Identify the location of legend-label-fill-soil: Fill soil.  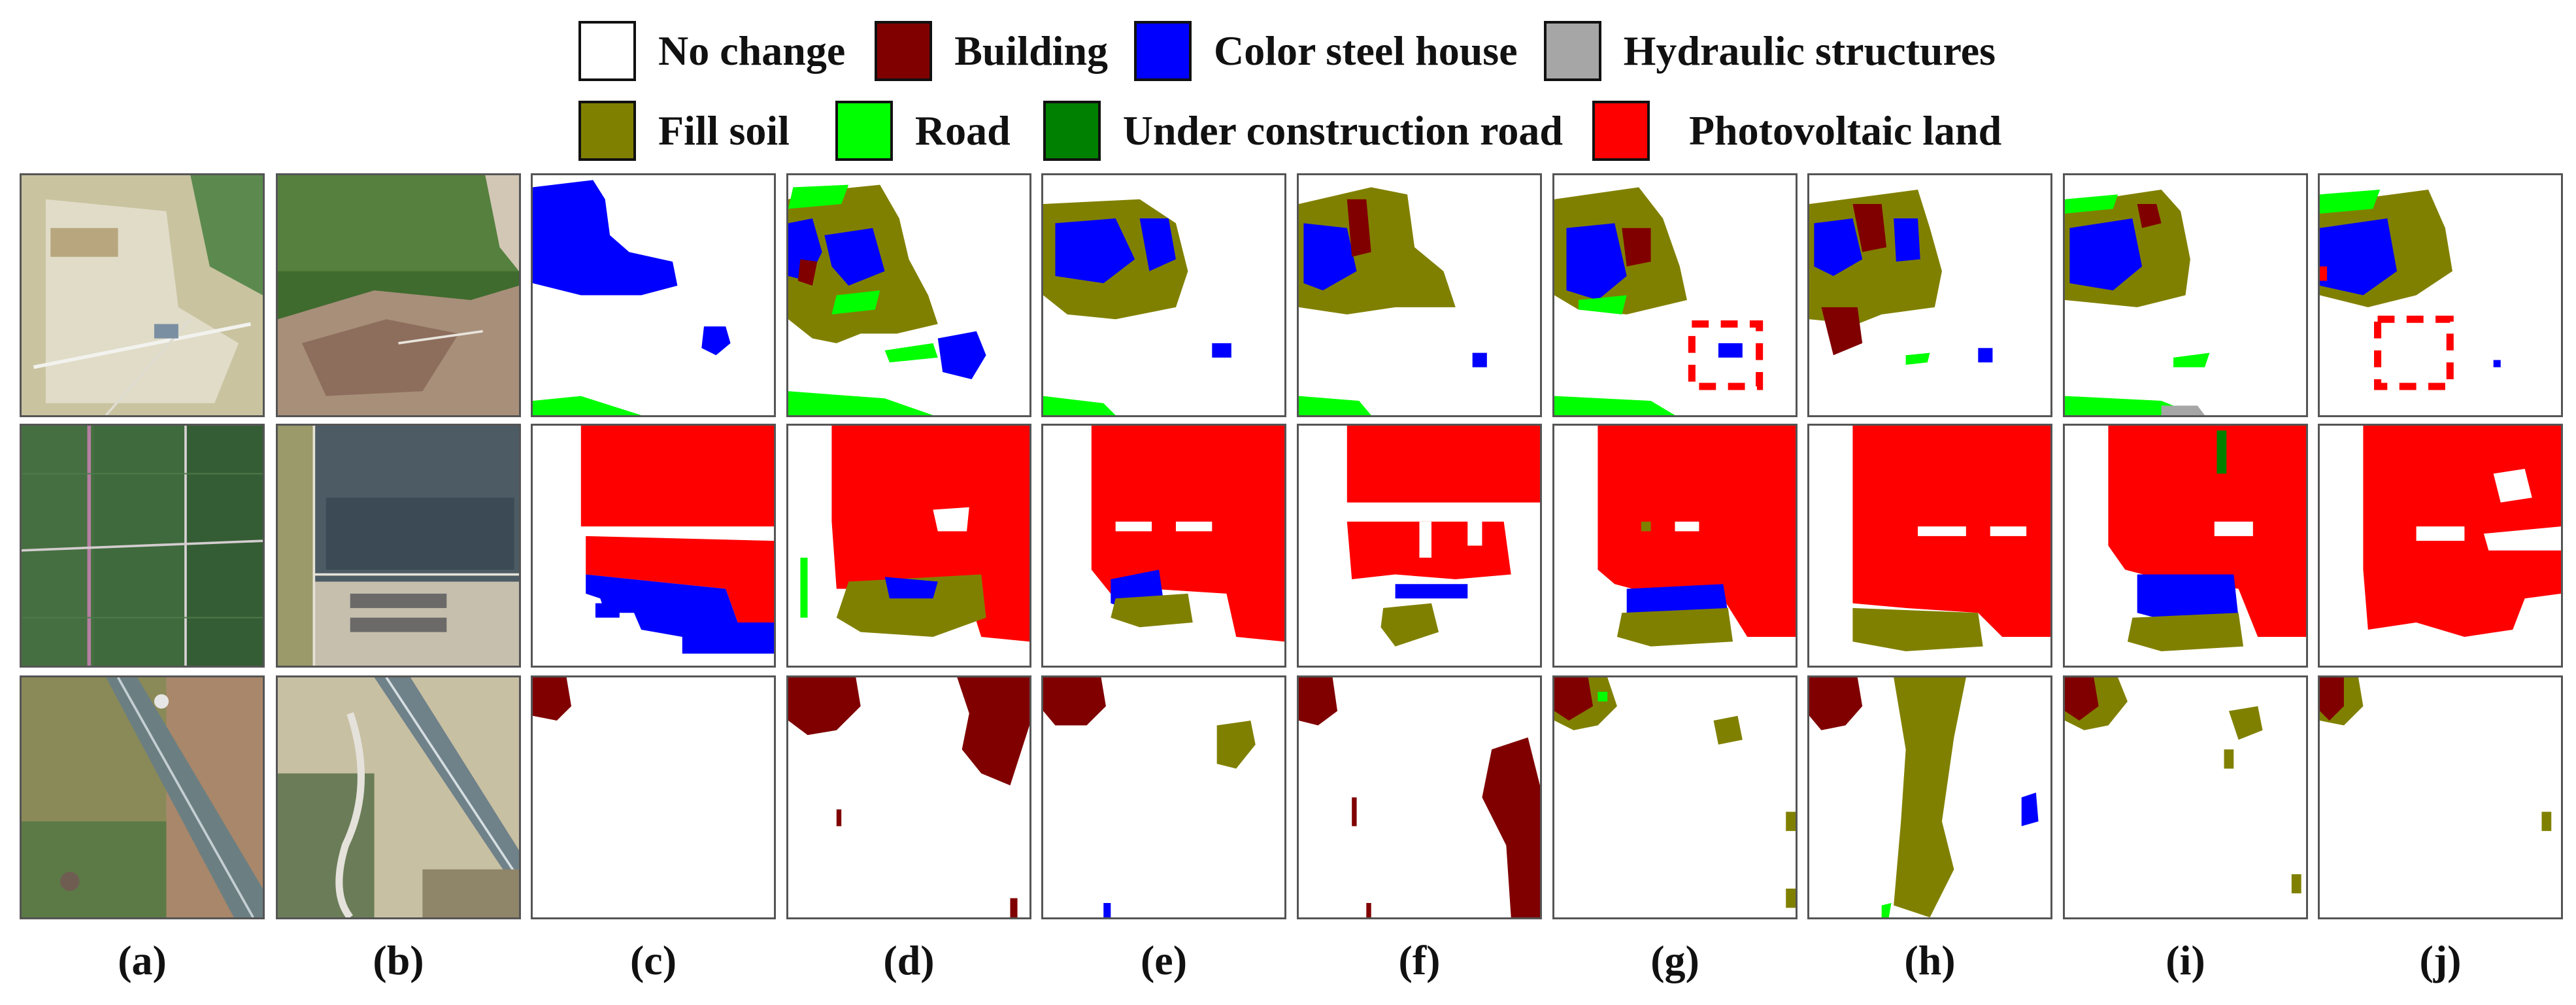
(724, 130).